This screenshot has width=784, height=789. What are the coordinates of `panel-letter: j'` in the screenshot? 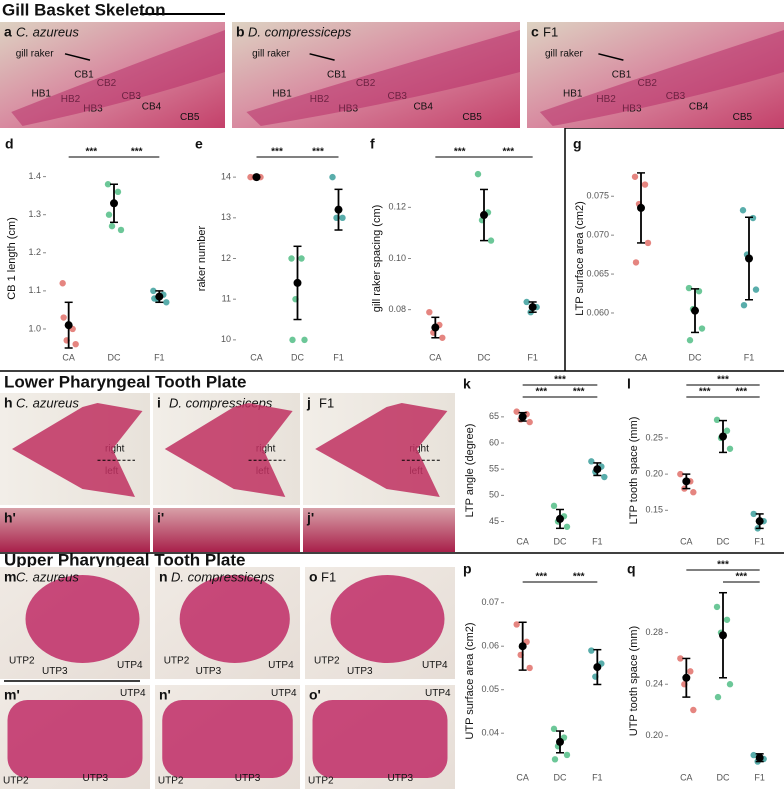 It's located at (310, 518).